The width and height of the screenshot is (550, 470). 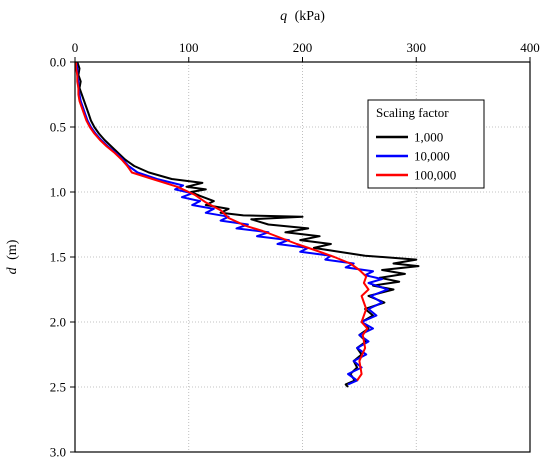 I want to click on legend-items: 1,000 10,000 100,000, so click(x=416, y=156).